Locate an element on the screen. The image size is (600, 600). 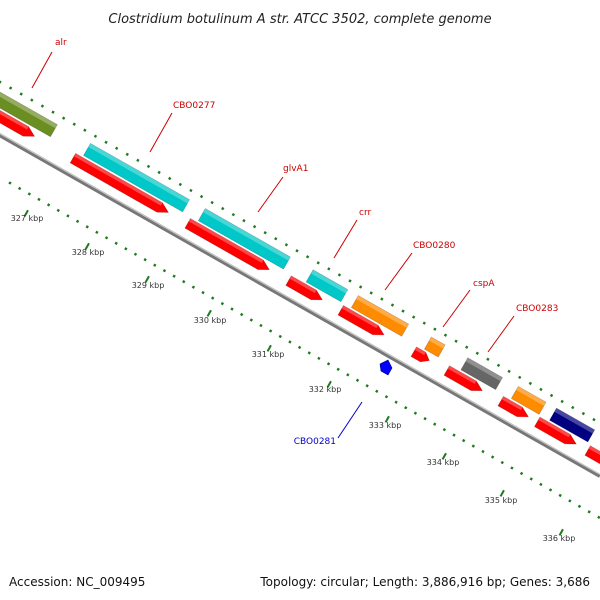
gene-cbo0283 is located at coordinates (481, 374).